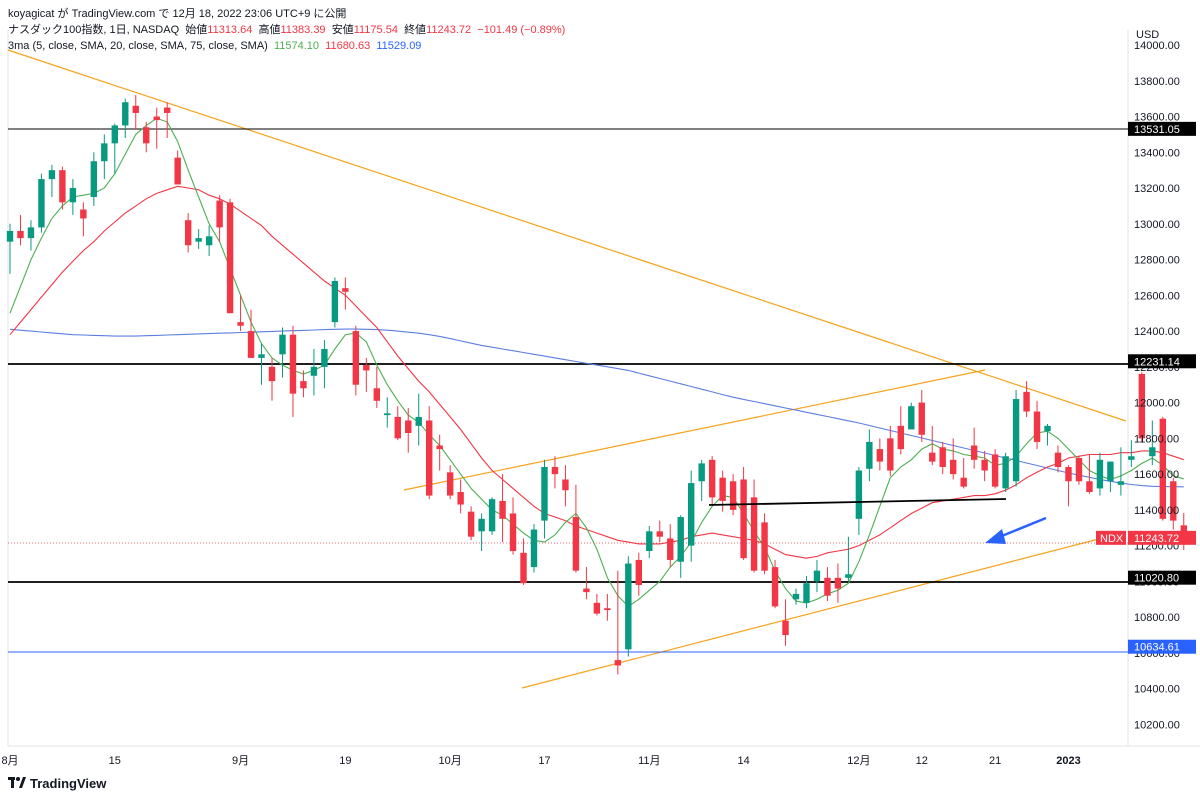  I want to click on price-tick-label: 13600.00, so click(1157, 118).